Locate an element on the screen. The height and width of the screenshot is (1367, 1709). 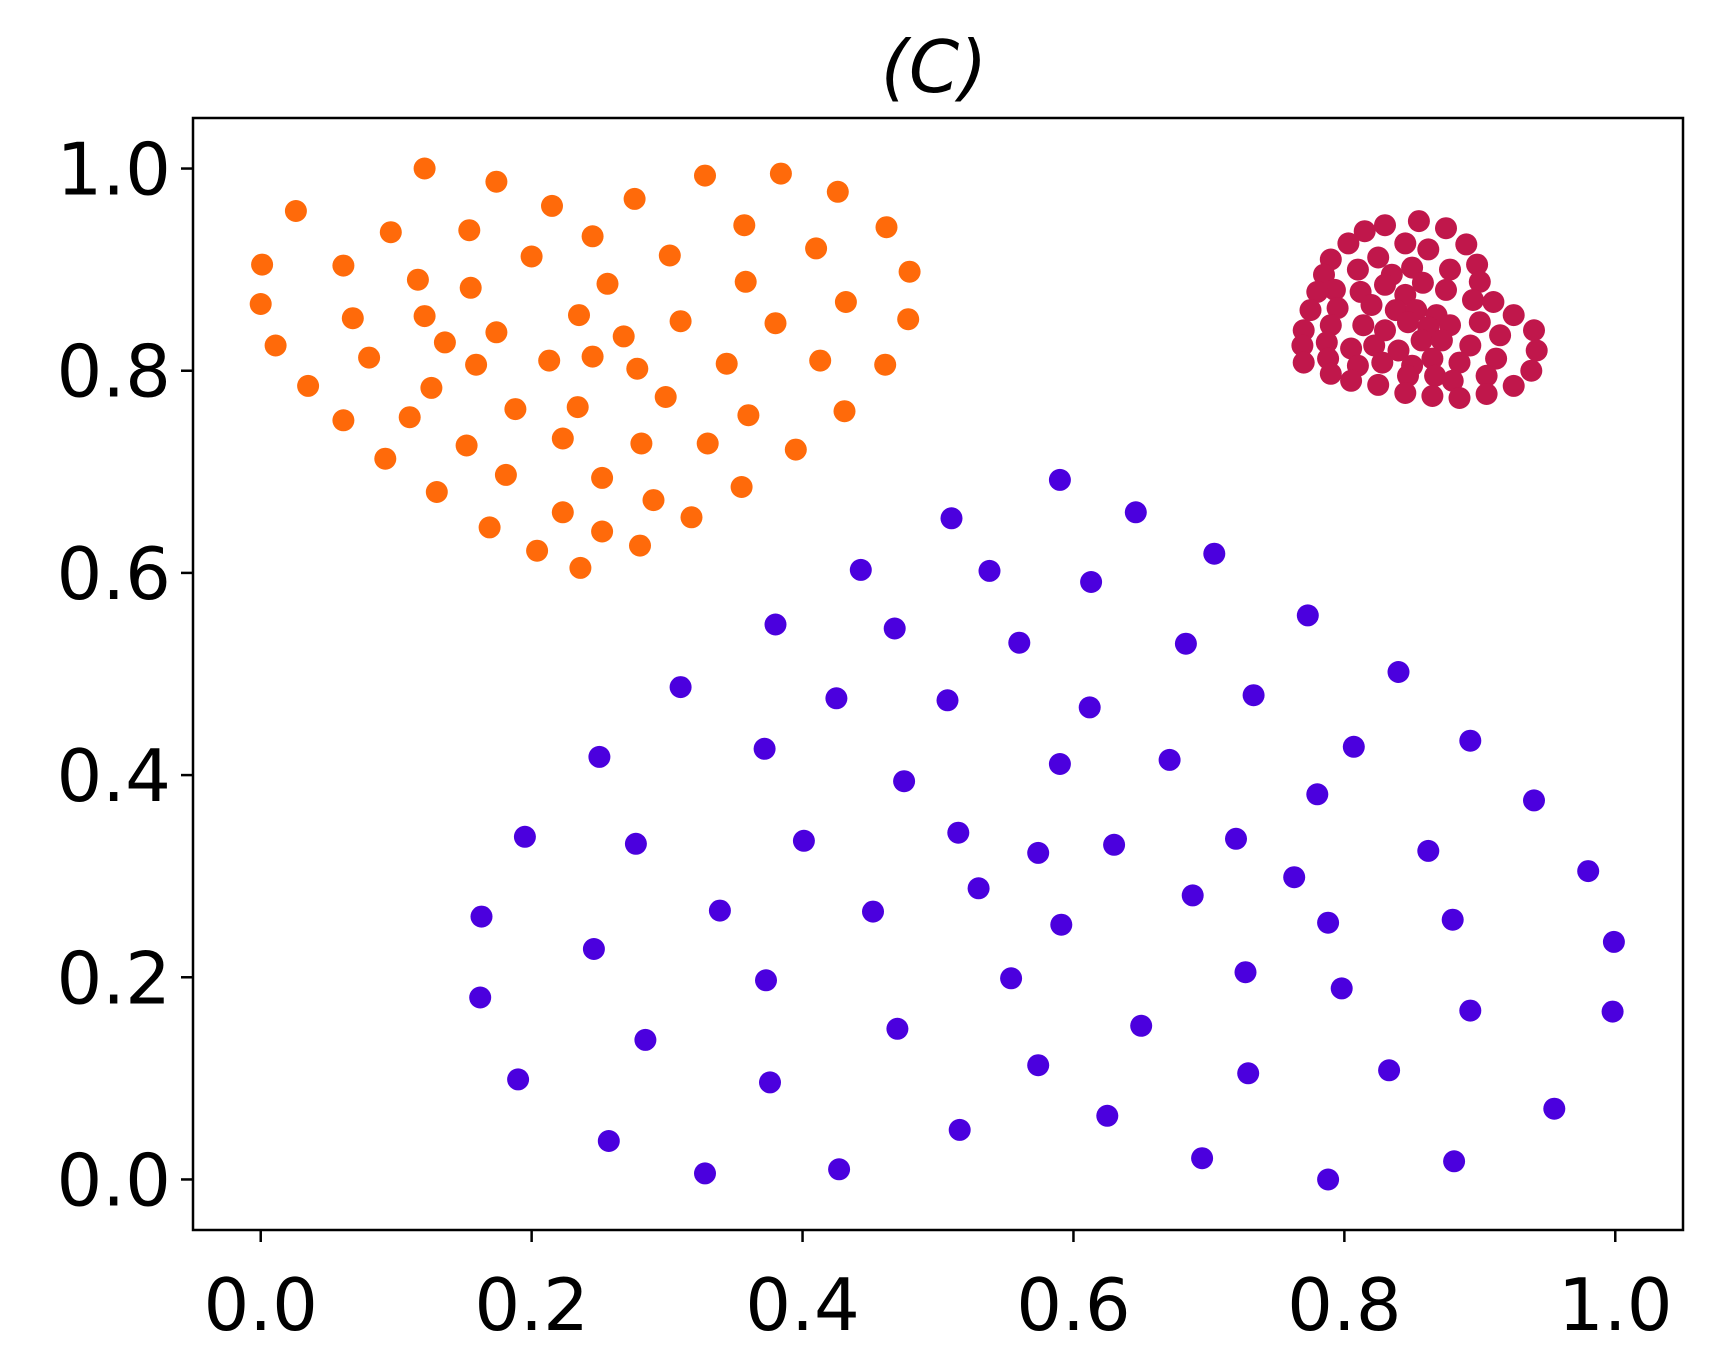
y-tick-label: 0.2 is located at coordinates (113, 978).